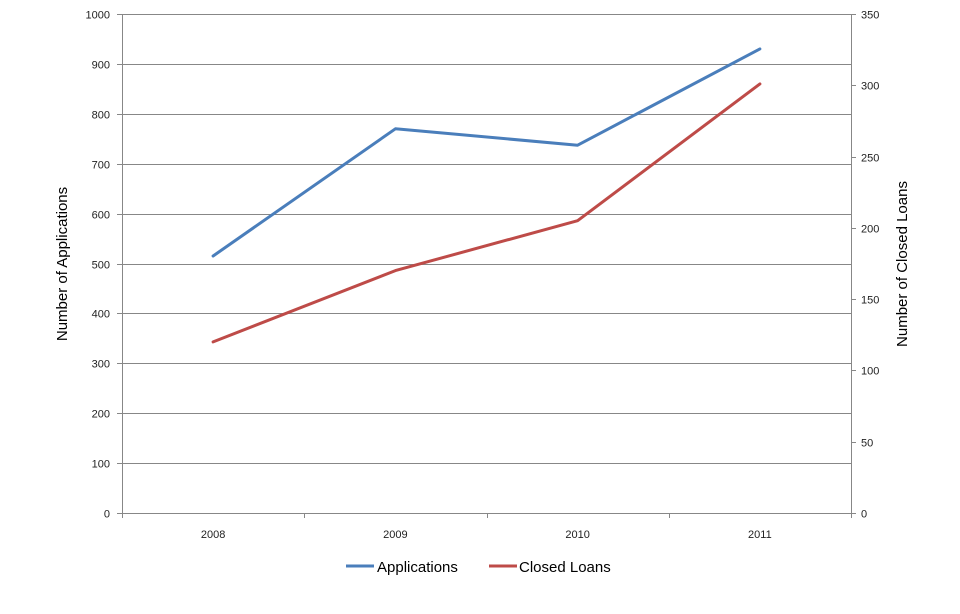 The width and height of the screenshot is (960, 614). Describe the element at coordinates (101, 116) in the screenshot. I see `left-tick-label: 800` at that location.